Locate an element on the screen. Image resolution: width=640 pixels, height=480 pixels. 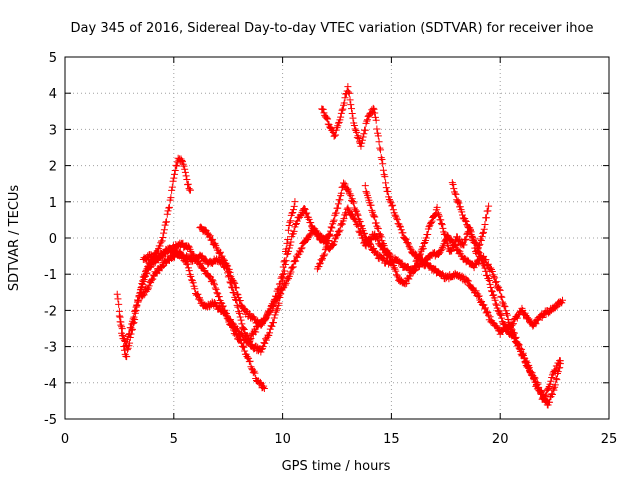
y-tick-labels: -5 -4 -3 -2 -1 0 1 2 3 4 5 is located at coordinates (50, 239).